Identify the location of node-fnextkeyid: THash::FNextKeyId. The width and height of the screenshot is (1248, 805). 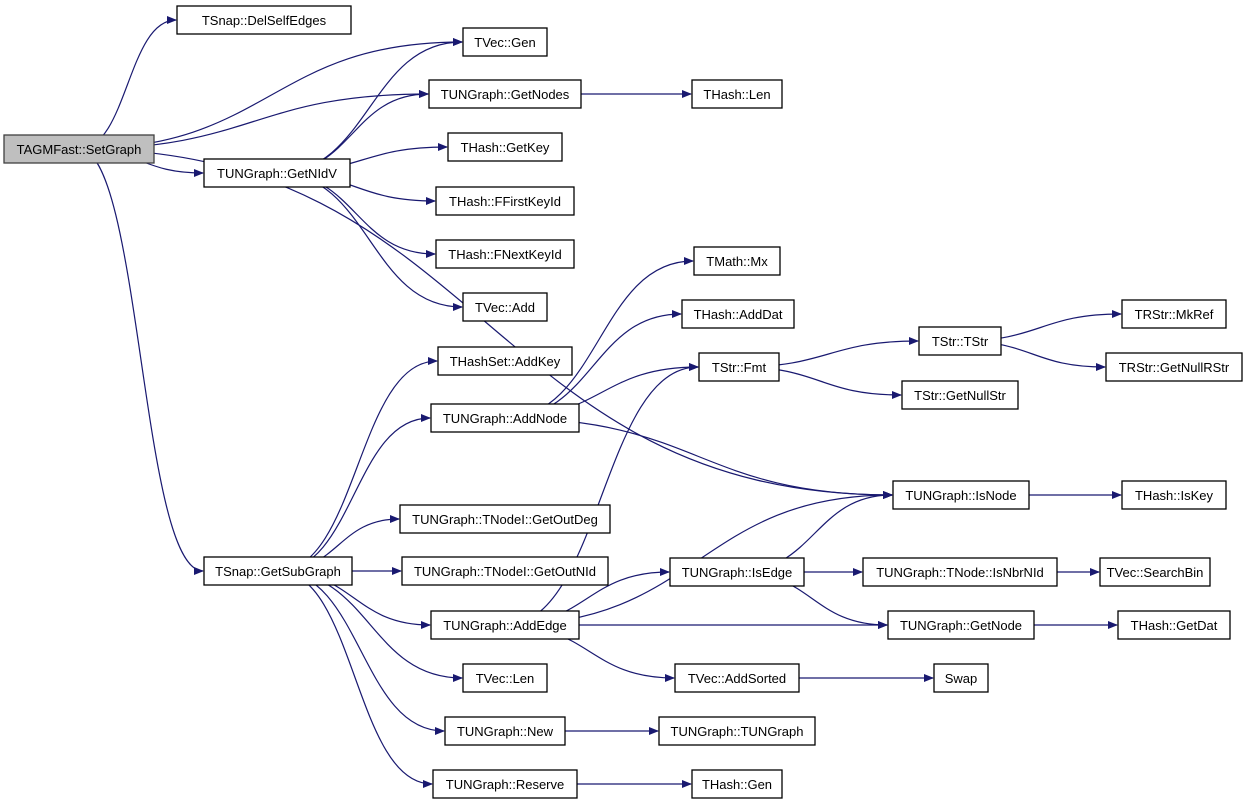
(505, 254).